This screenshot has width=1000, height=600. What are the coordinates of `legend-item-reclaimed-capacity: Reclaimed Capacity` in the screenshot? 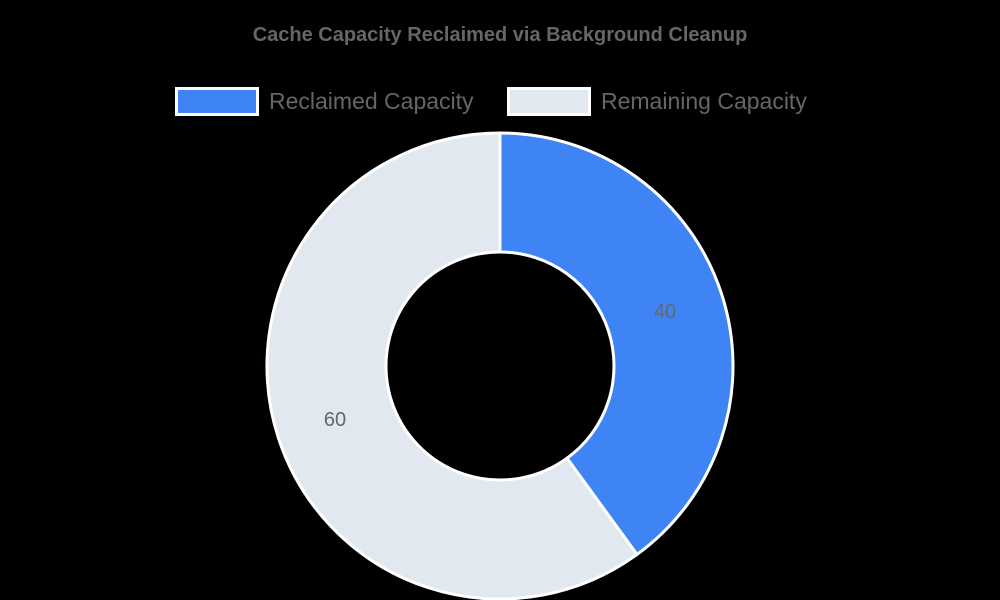 It's located at (324, 101).